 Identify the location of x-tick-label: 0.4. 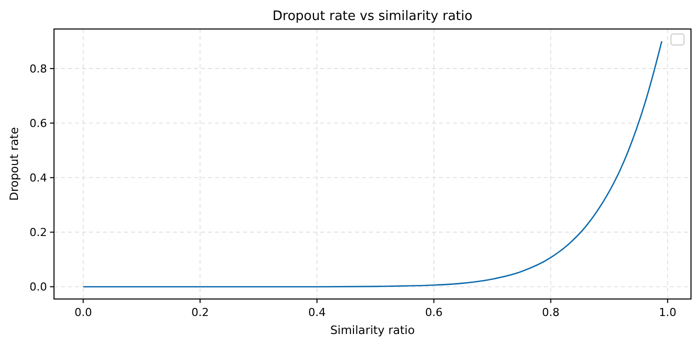
(317, 312).